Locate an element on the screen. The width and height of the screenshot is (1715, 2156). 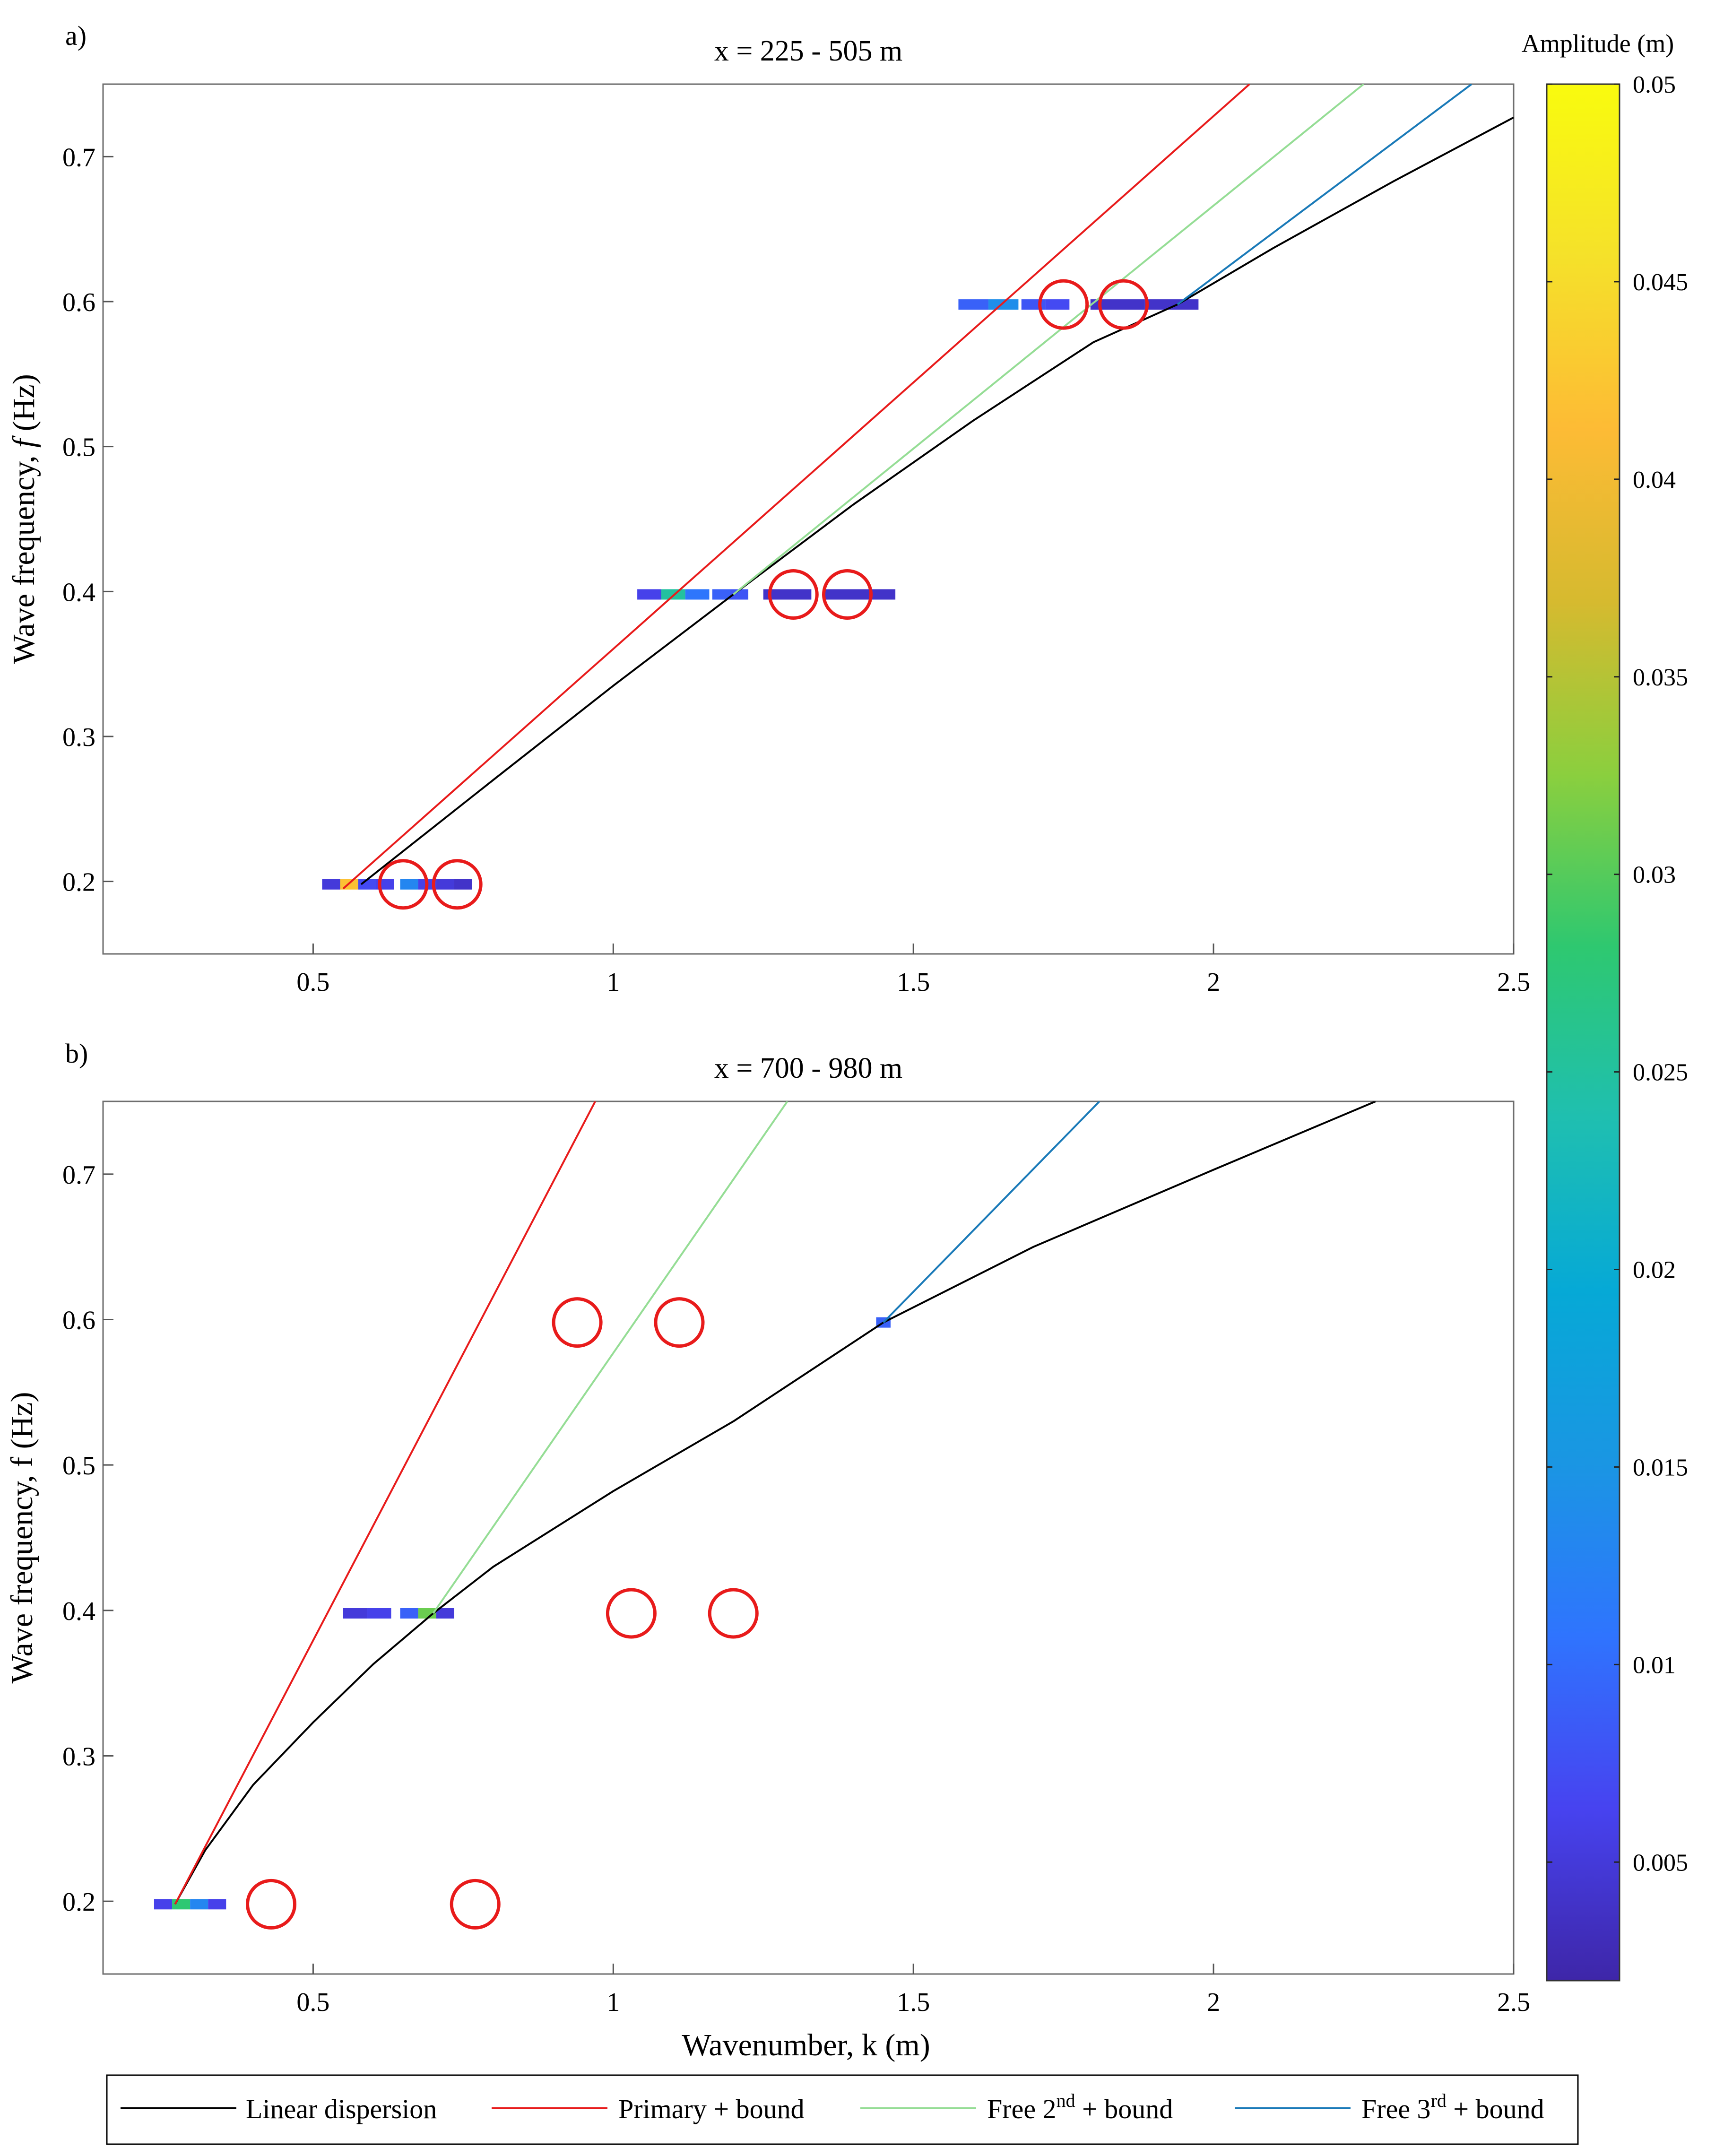
colorbar-tick-label: 0.045 is located at coordinates (1660, 282).